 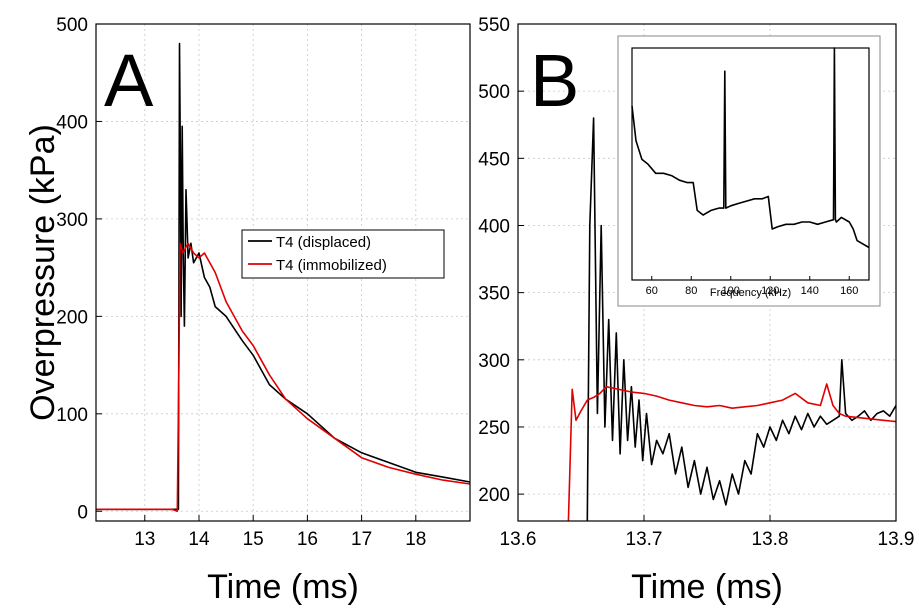 I want to click on x-tick-label: 13.7, so click(x=644, y=539).